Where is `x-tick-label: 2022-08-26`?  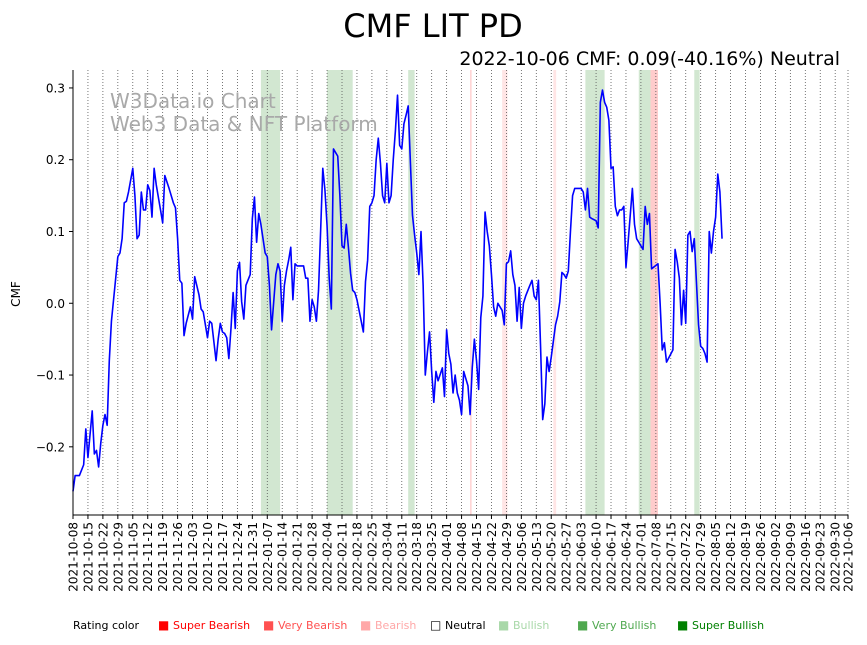 x-tick-label: 2022-08-26 is located at coordinates (761, 557).